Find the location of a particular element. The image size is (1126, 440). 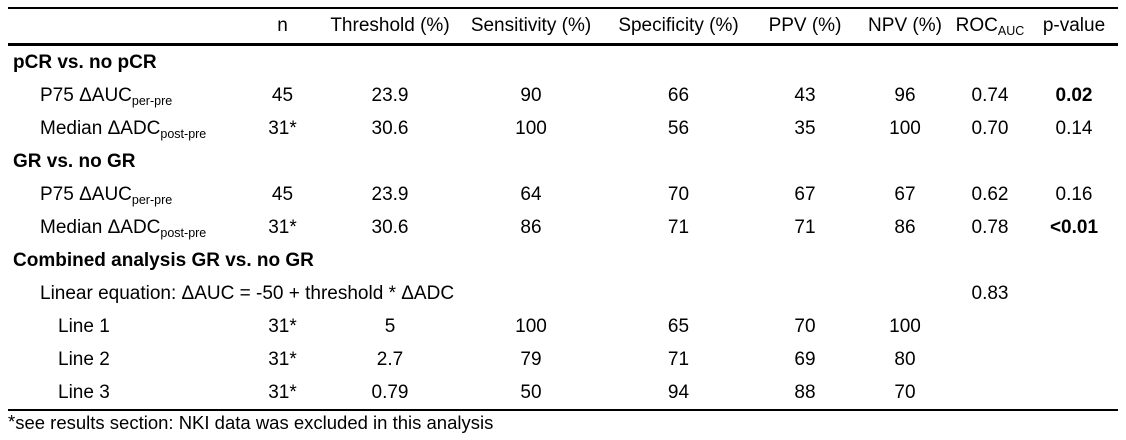

cell-roc-auc: 0.83 is located at coordinates (990, 293).